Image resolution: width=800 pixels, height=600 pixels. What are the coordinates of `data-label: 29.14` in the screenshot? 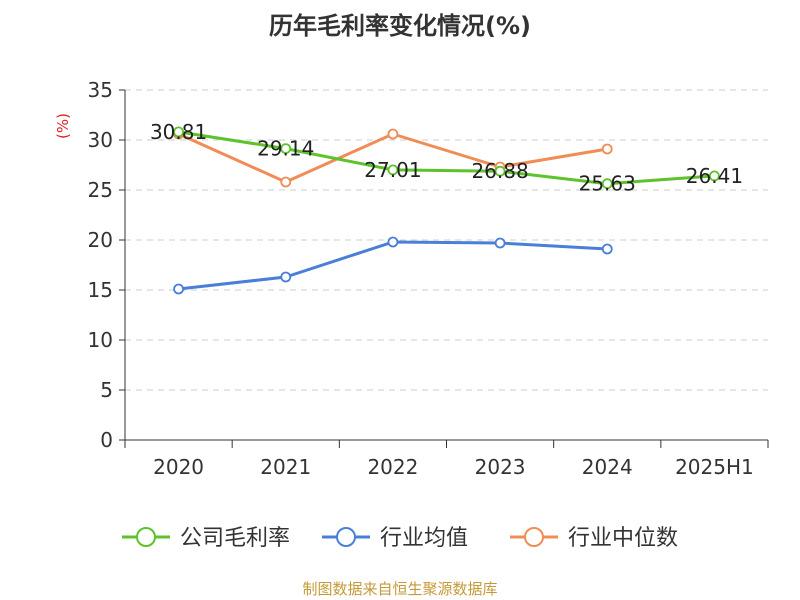 It's located at (285, 149).